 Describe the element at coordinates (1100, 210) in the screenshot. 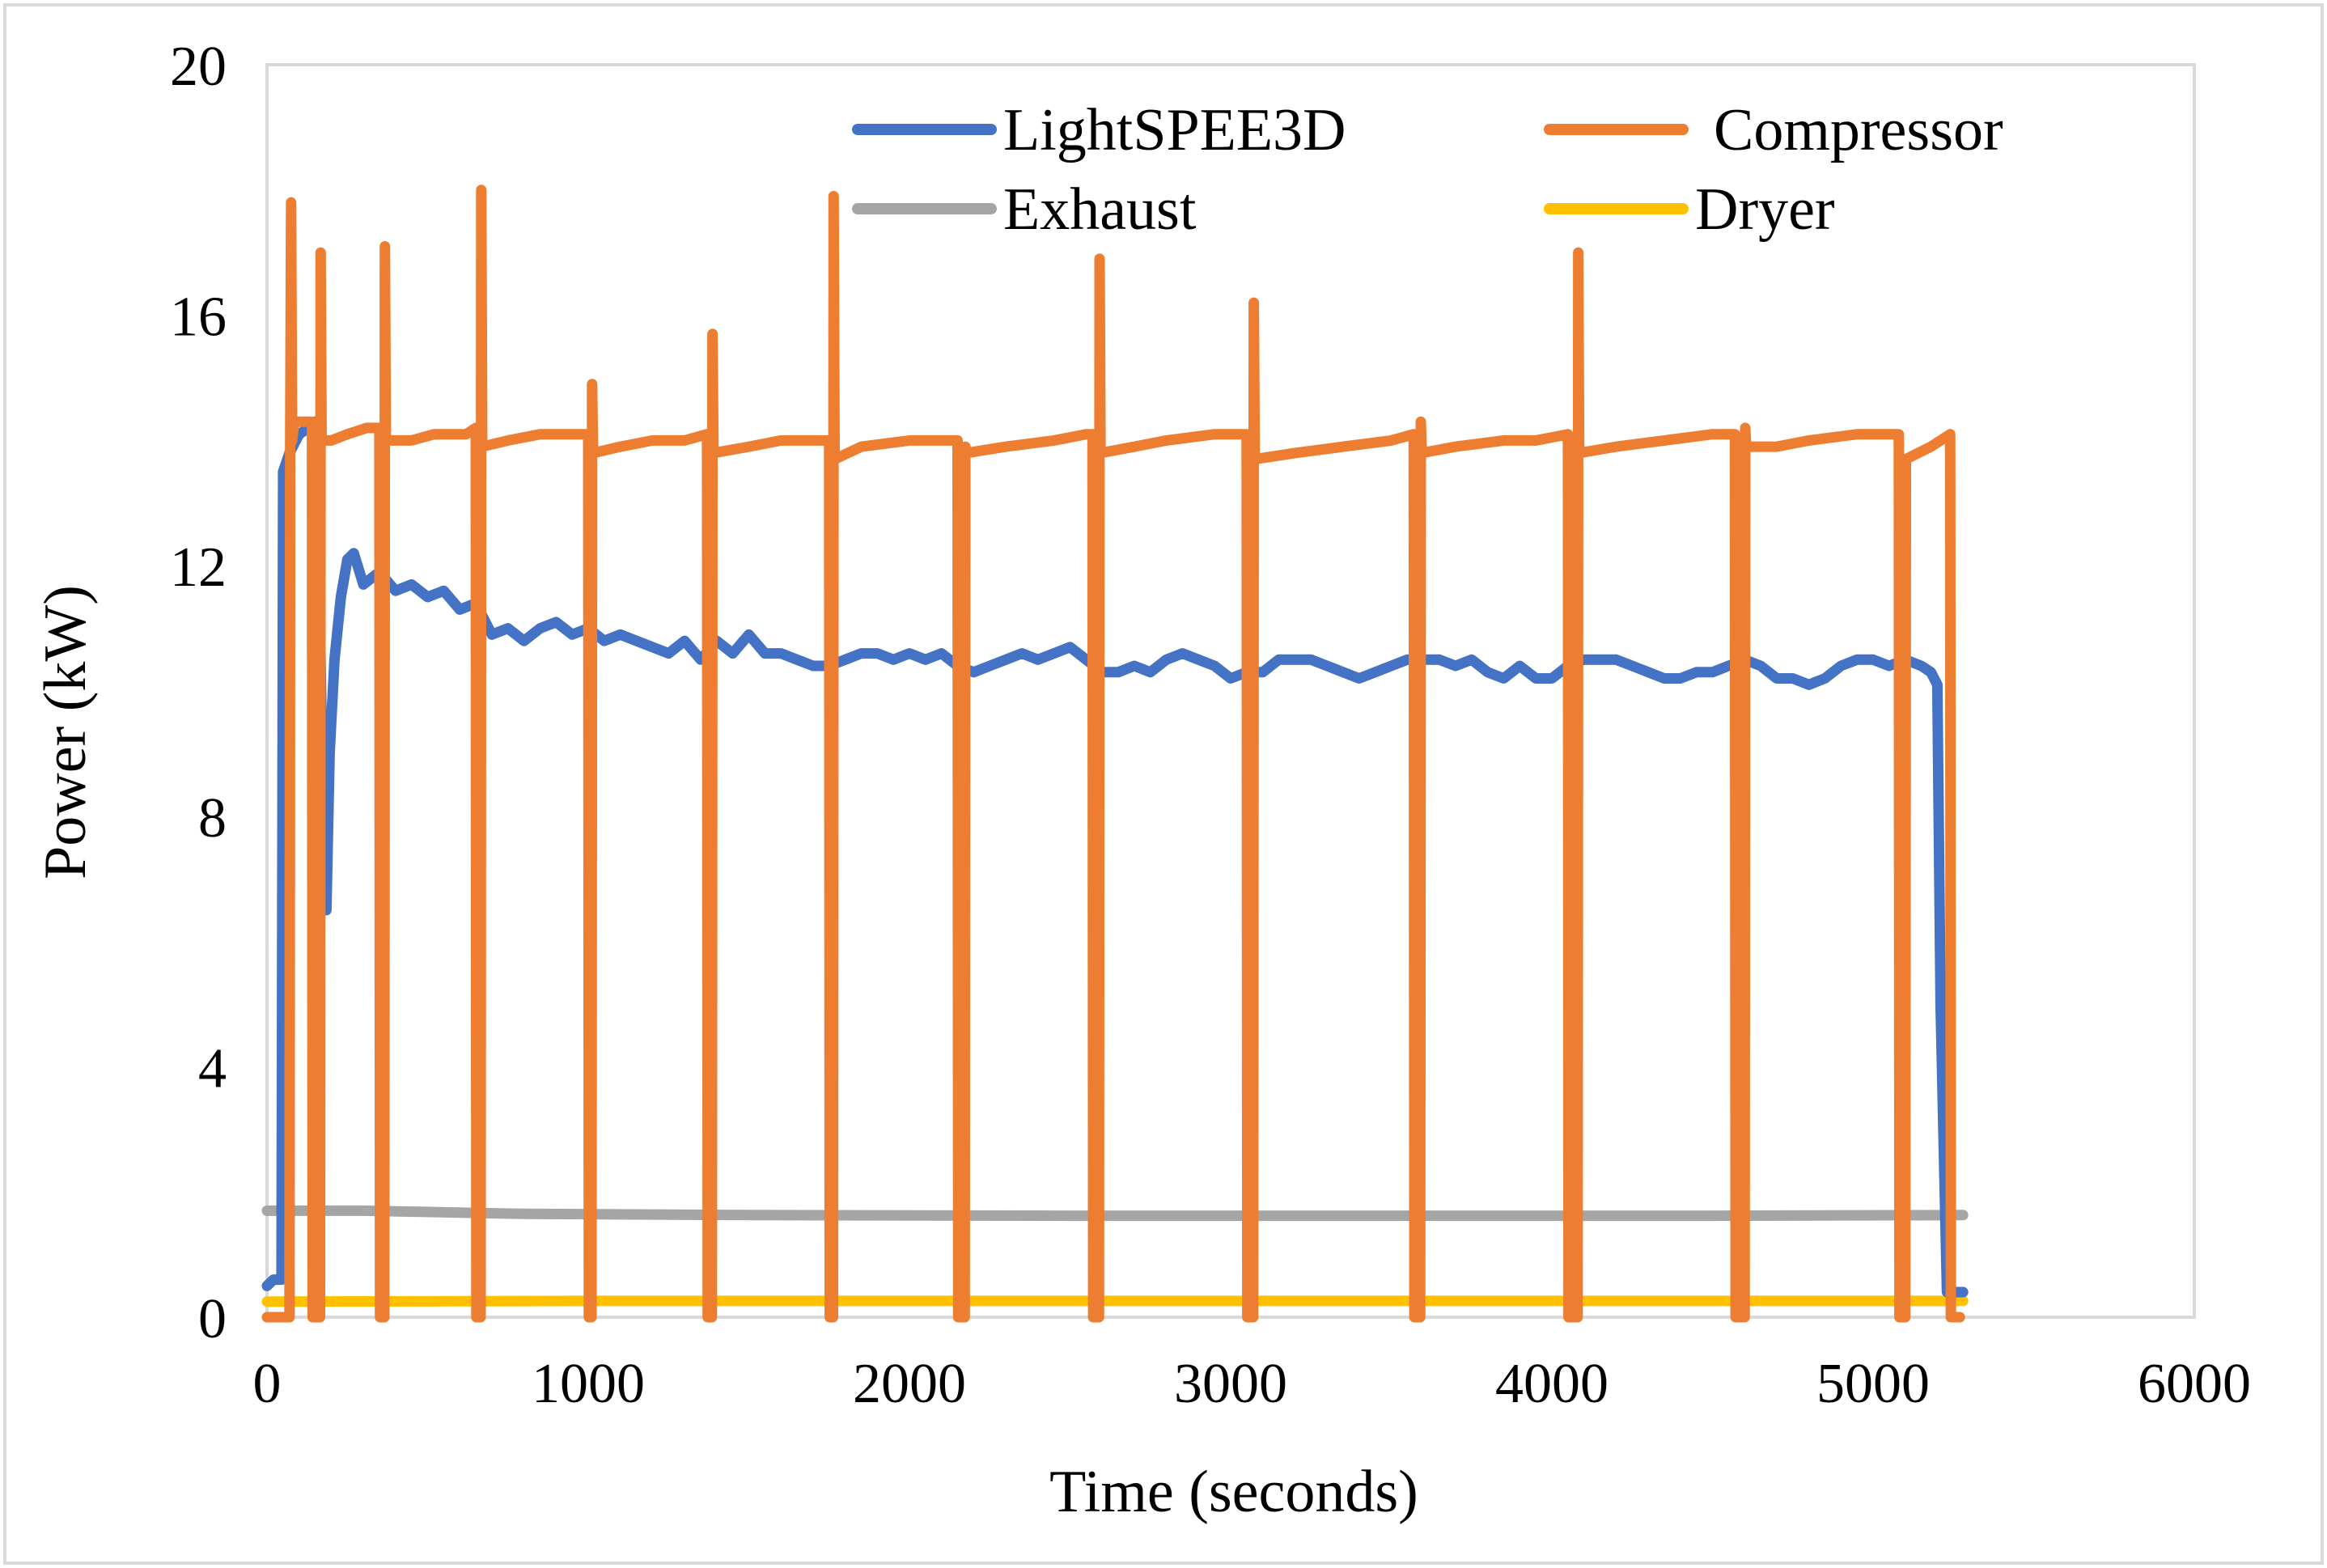

I see `legend-label-exhaust: Exhaust` at that location.